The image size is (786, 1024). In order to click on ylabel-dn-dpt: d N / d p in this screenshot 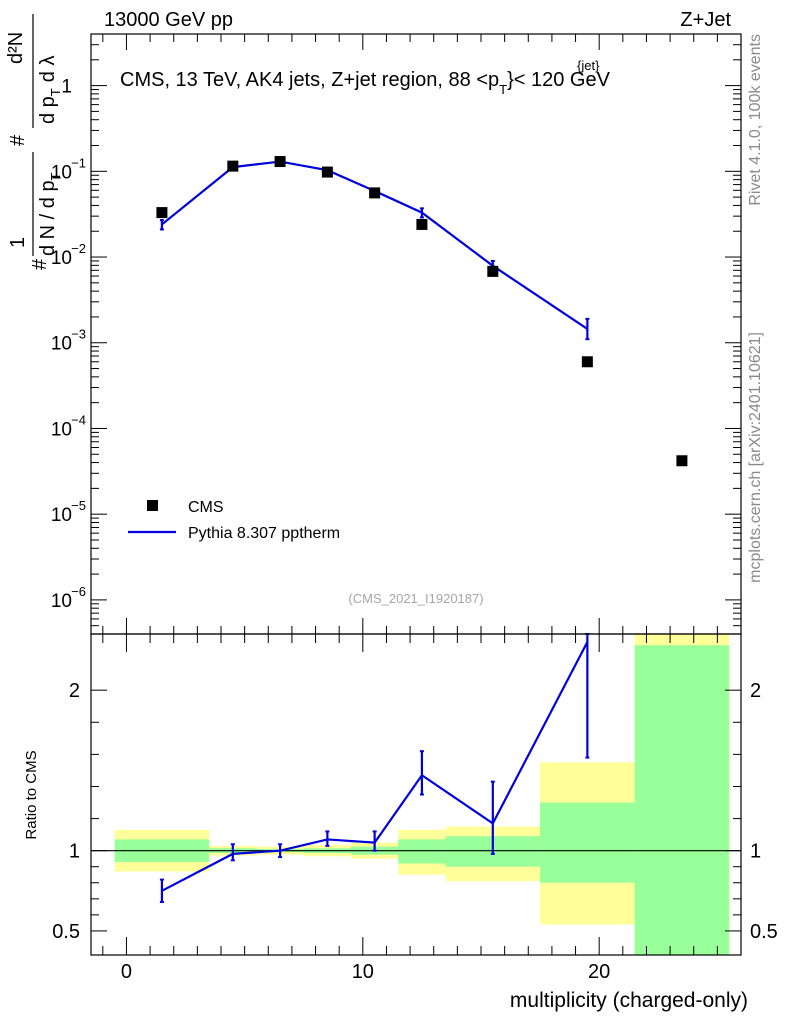, I will do `click(48, 218)`.